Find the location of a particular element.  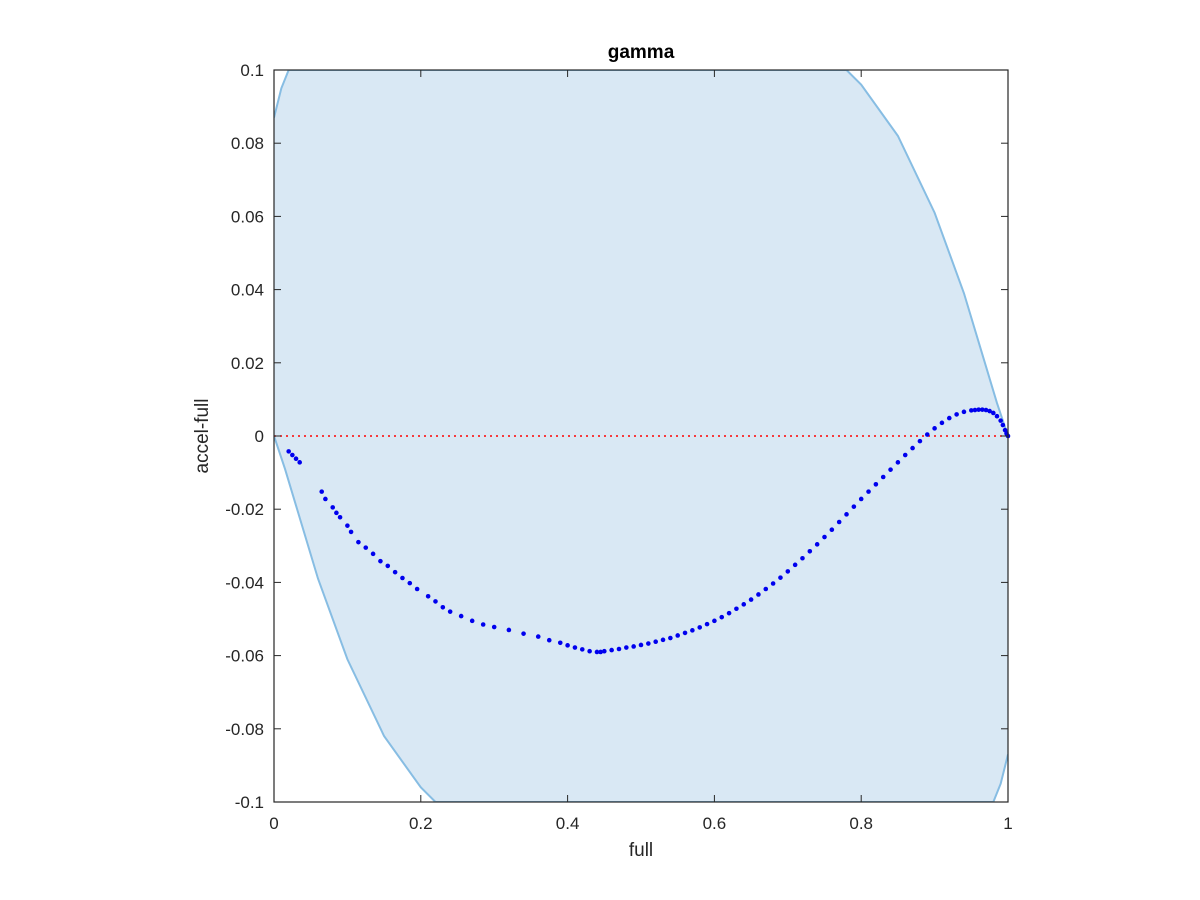

y-tick-label: 0.06 is located at coordinates (247, 216).